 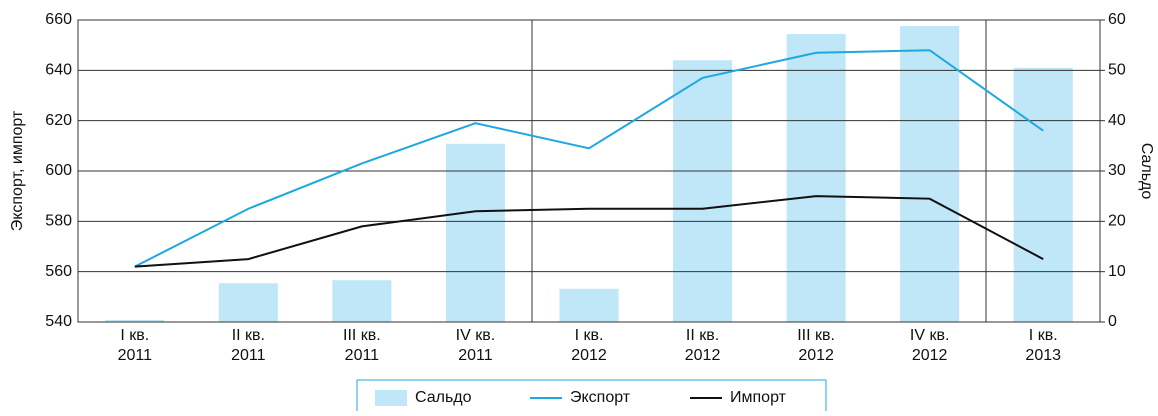 I want to click on y-tick-label: 660, so click(x=58, y=19).